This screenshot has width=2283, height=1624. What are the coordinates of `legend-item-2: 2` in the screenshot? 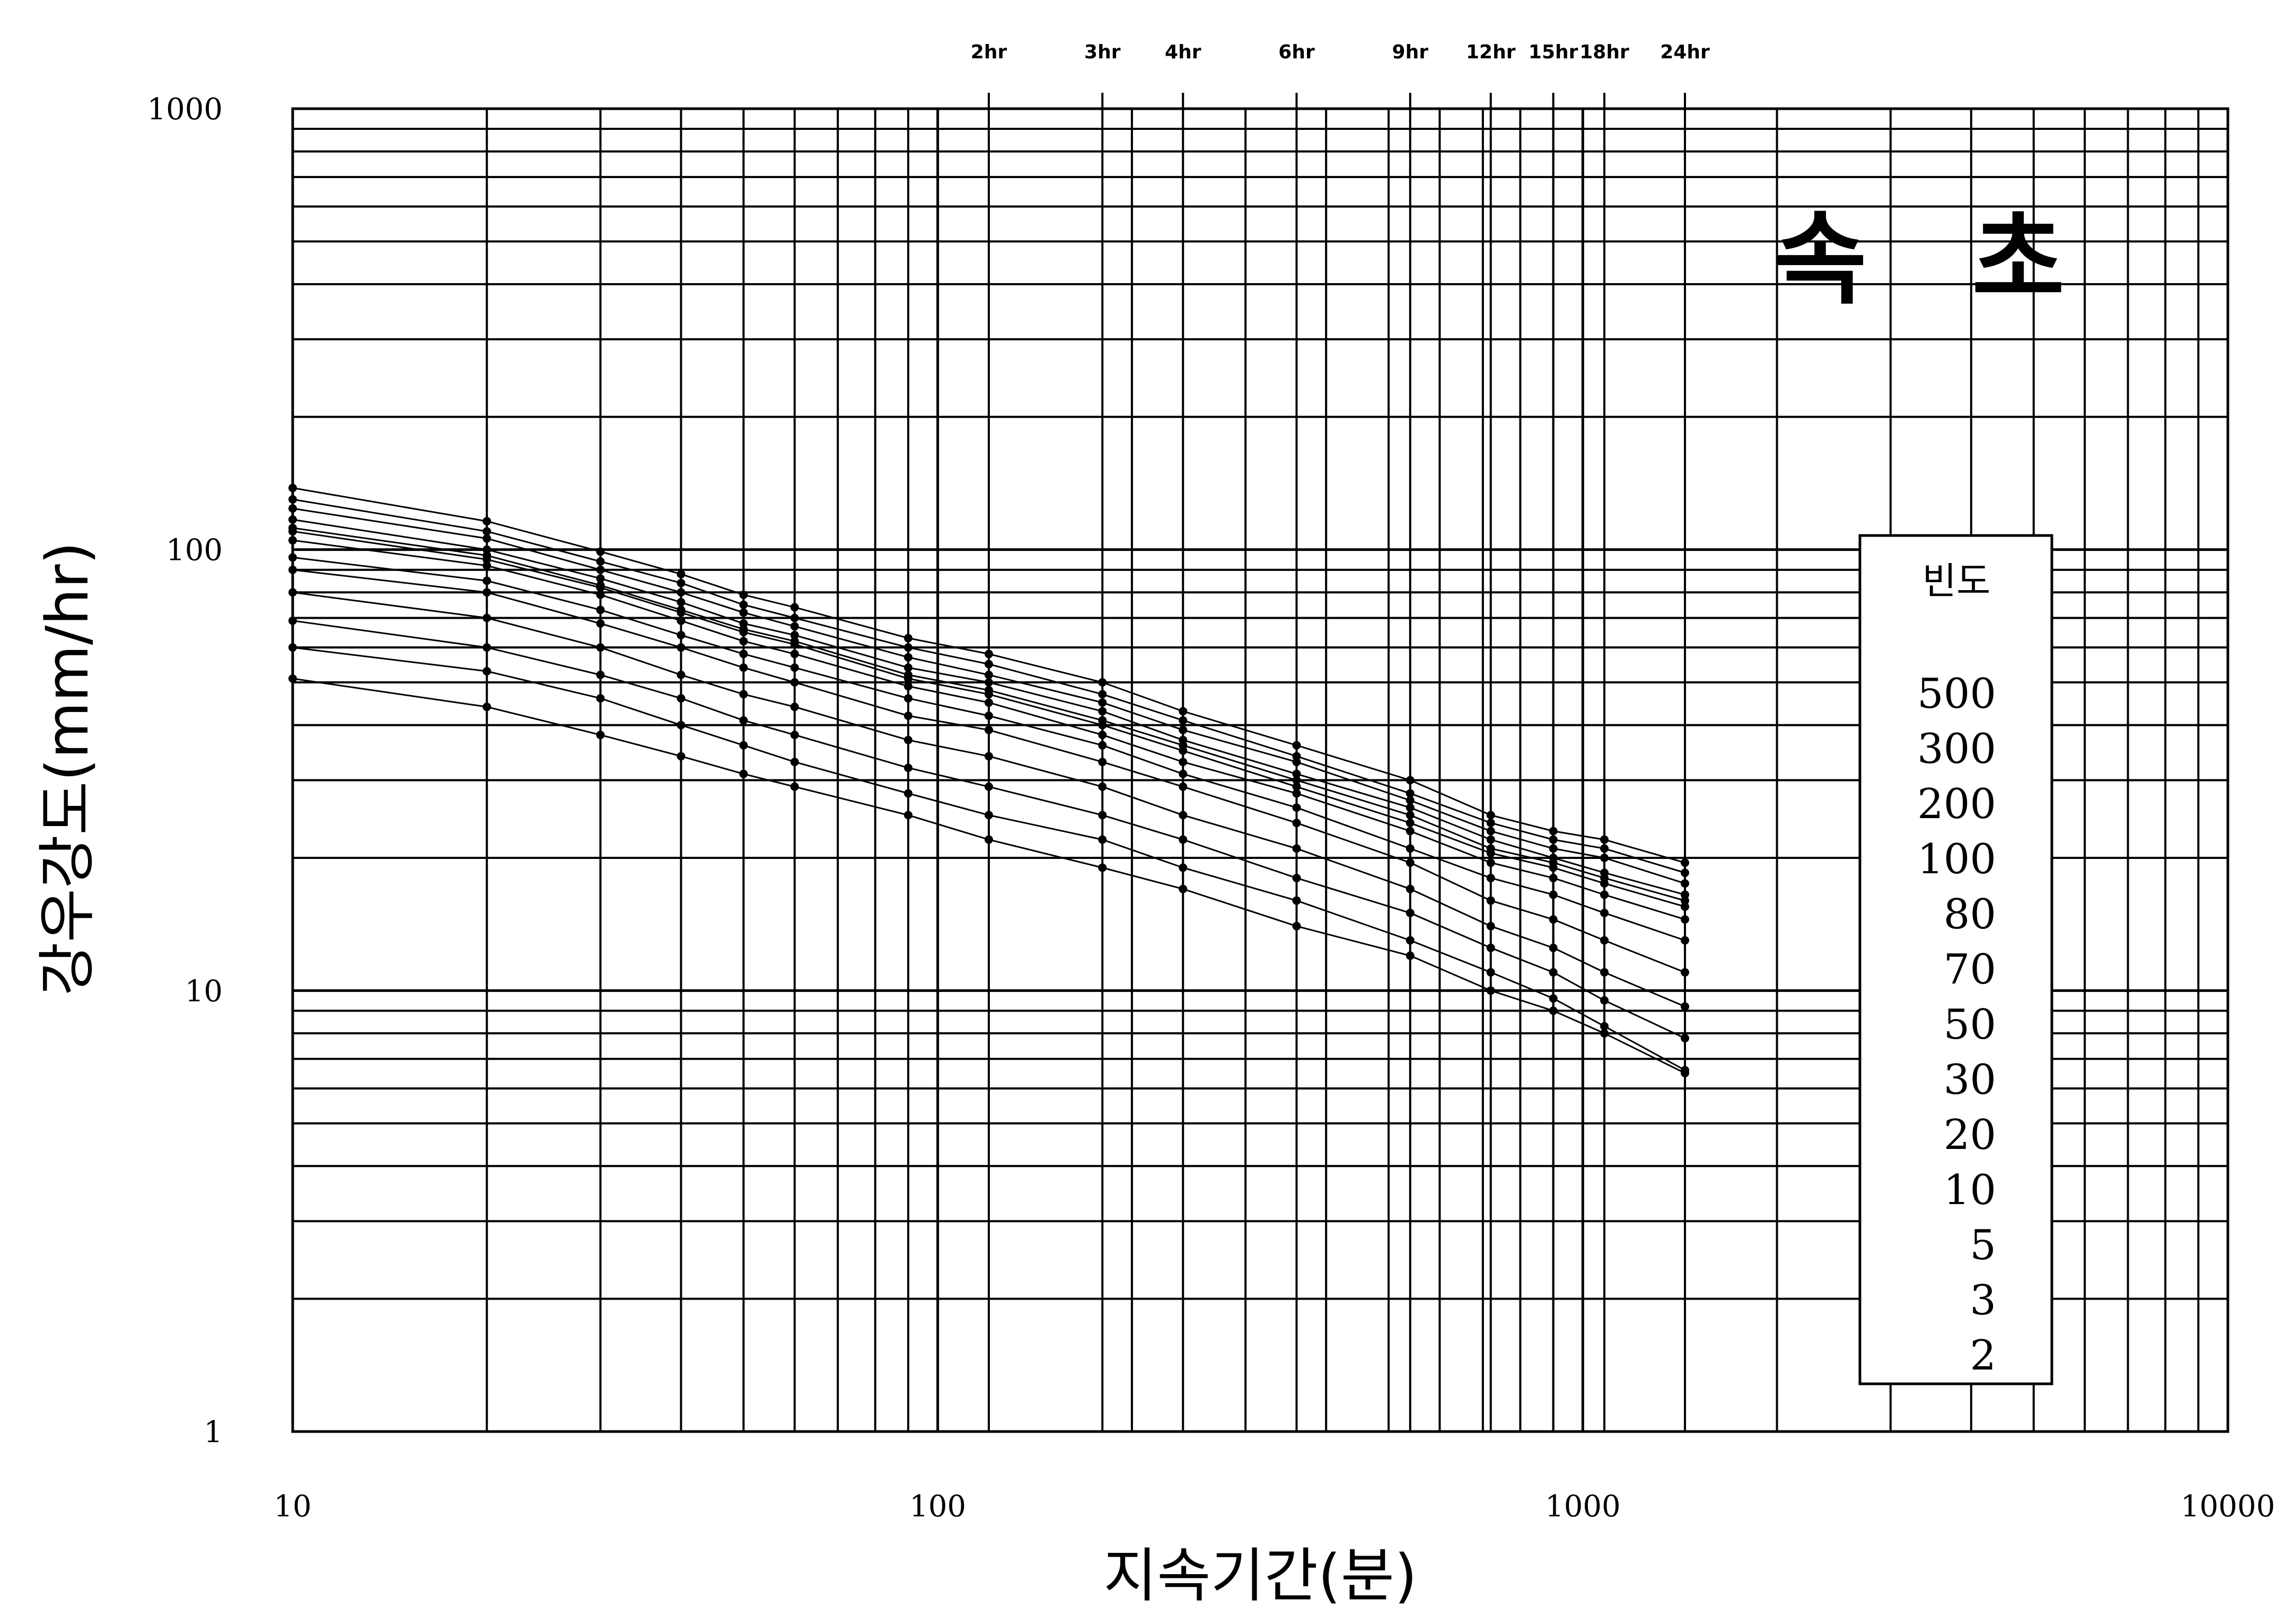 It's located at (1983, 1356).